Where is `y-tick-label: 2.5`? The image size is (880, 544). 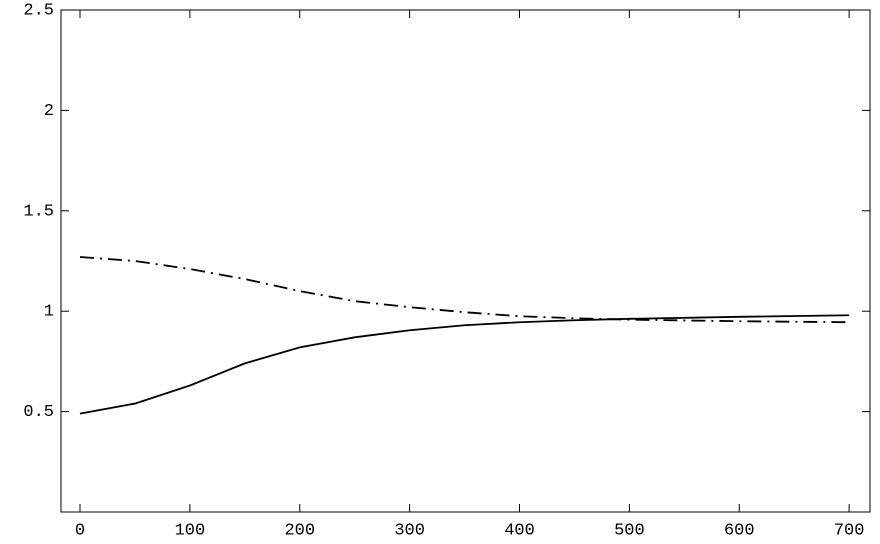 y-tick-label: 2.5 is located at coordinates (38, 10).